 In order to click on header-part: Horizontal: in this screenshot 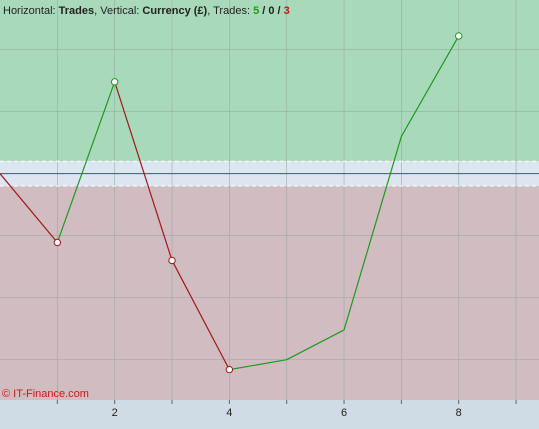, I will do `click(31, 11)`.